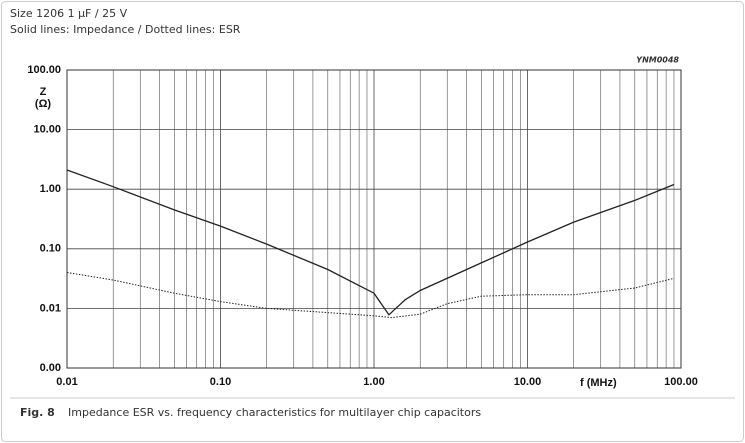  Describe the element at coordinates (220, 382) in the screenshot. I see `x-tick-label: 0.10` at that location.